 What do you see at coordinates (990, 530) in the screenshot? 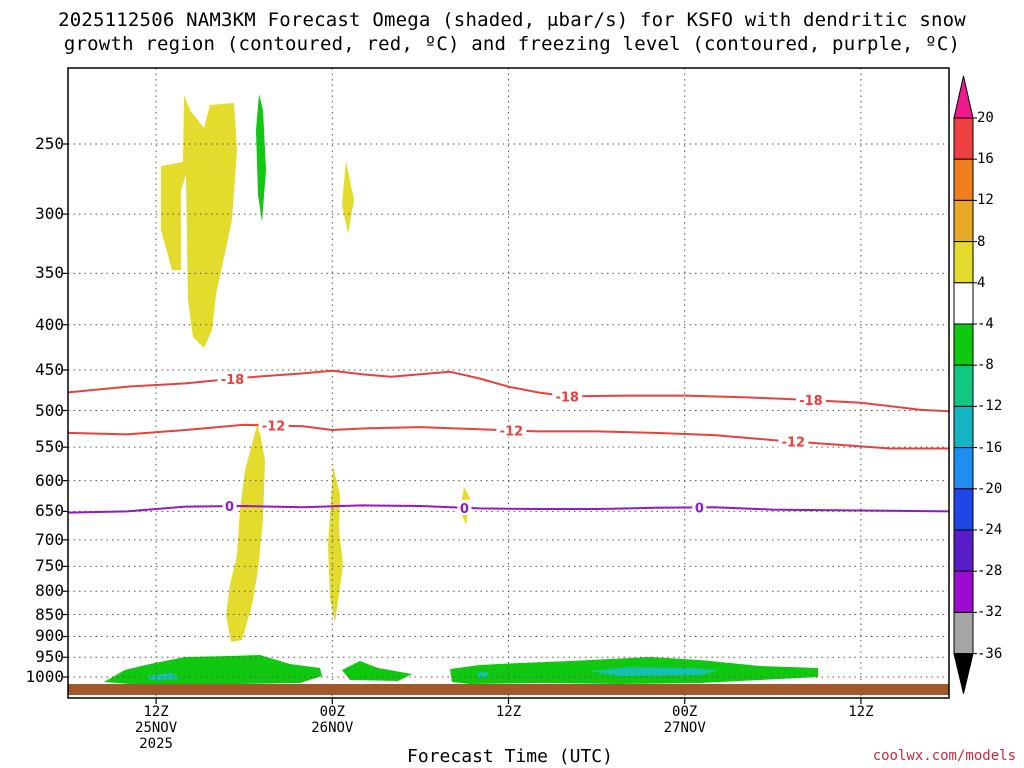
I see `colorbar-label: -24` at bounding box center [990, 530].